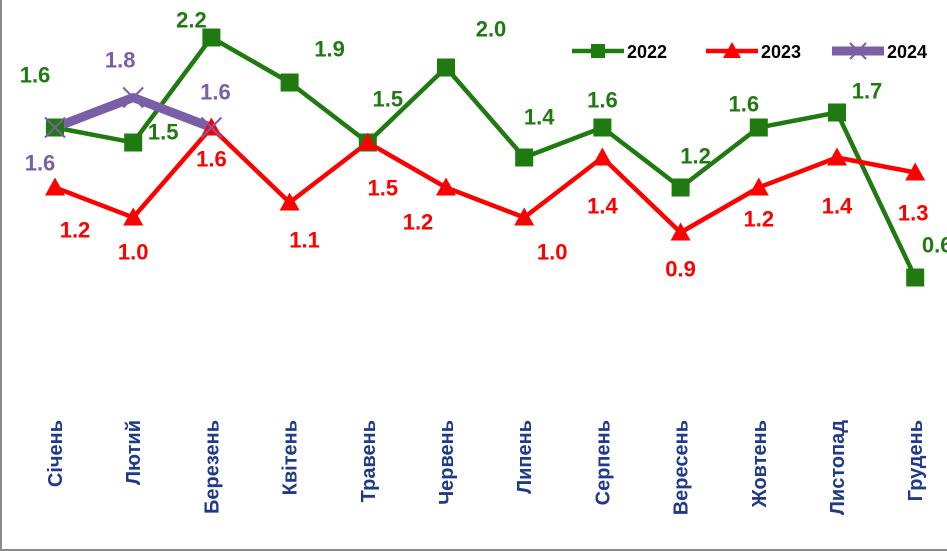 The height and width of the screenshot is (551, 947). What do you see at coordinates (749, 52) in the screenshot?
I see `legend: 2022 2023 2024` at bounding box center [749, 52].